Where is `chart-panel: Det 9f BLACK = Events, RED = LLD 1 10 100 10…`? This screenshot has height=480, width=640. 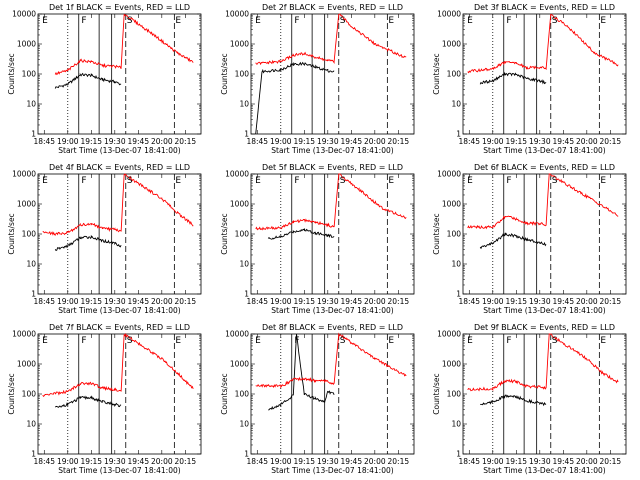 chart-panel: Det 9f BLACK = Events, RED = LLD 1 10 100 10… is located at coordinates (529, 399).